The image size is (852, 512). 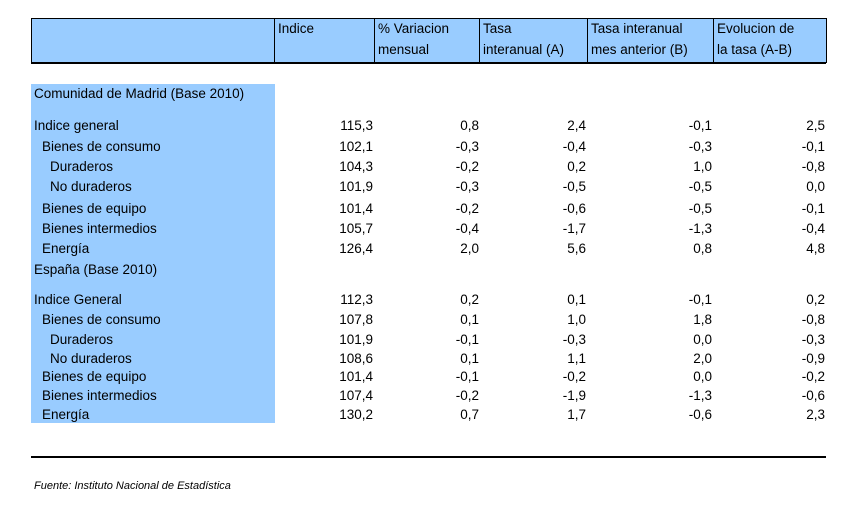 What do you see at coordinates (139, 93) in the screenshot?
I see `row-label: Comunidad de Madrid (Base 2010)` at bounding box center [139, 93].